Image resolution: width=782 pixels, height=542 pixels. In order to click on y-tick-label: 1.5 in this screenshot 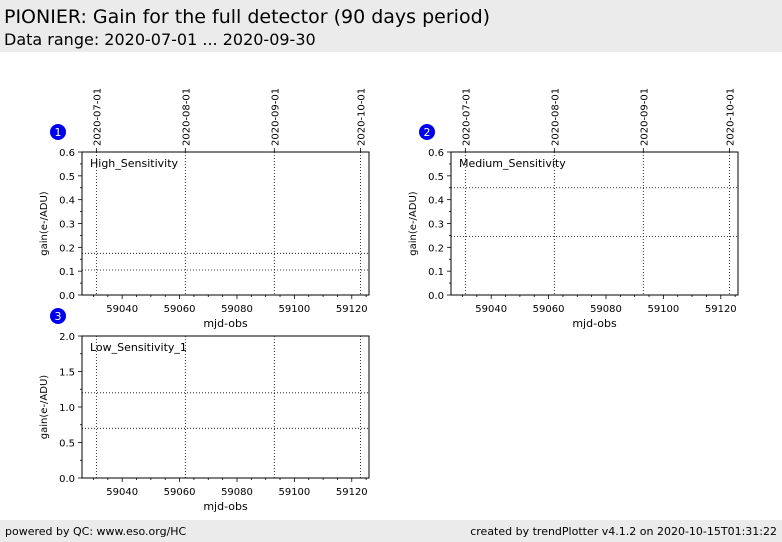, I will do `click(67, 373)`.